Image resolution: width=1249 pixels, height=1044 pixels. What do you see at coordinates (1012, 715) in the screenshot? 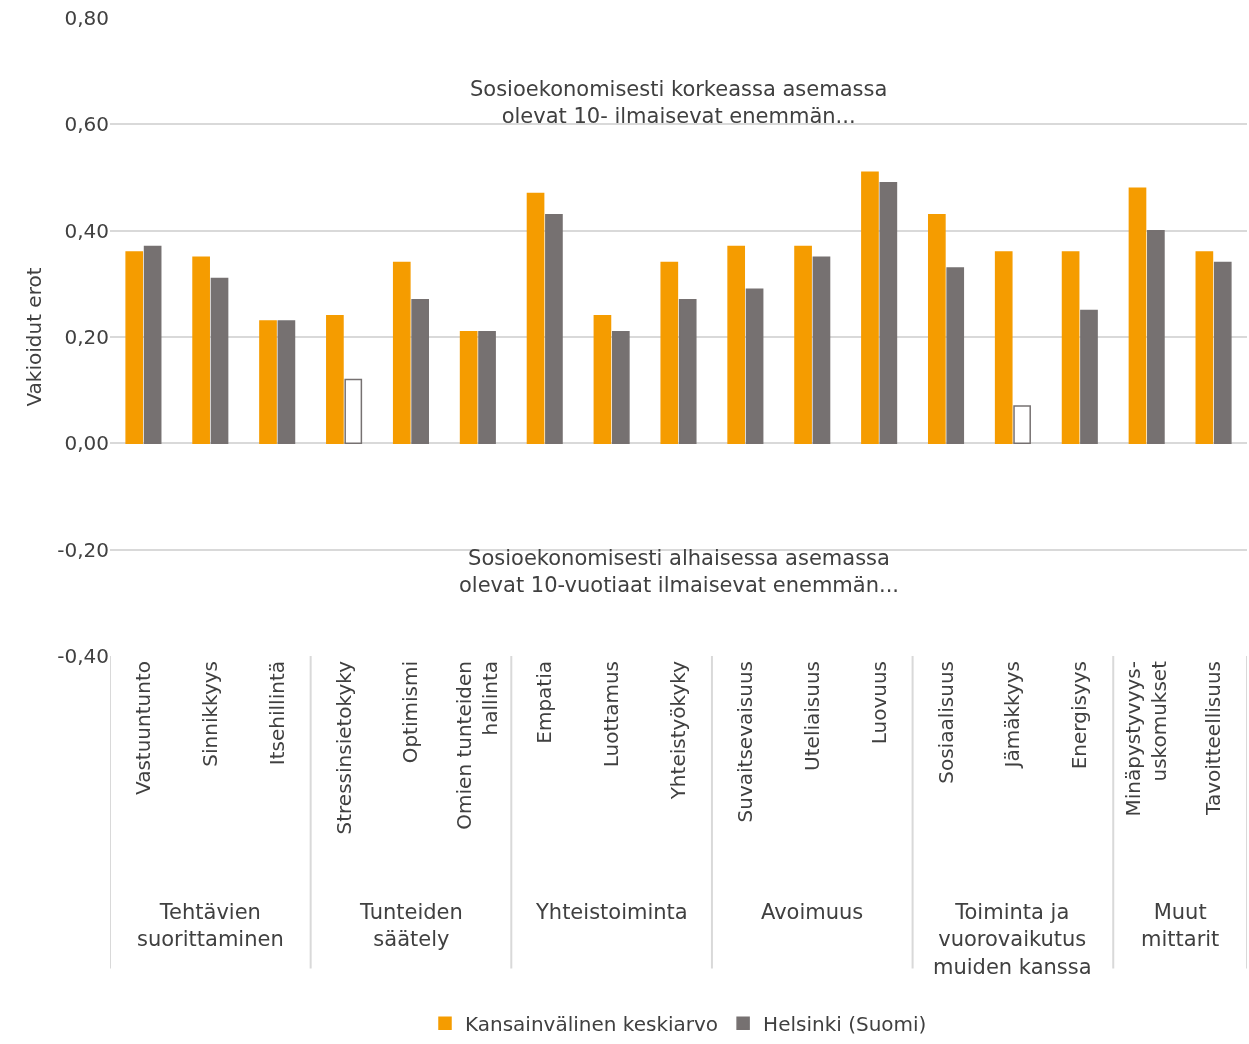
I see `x-tick-label: Jämäkkyys` at bounding box center [1012, 715].